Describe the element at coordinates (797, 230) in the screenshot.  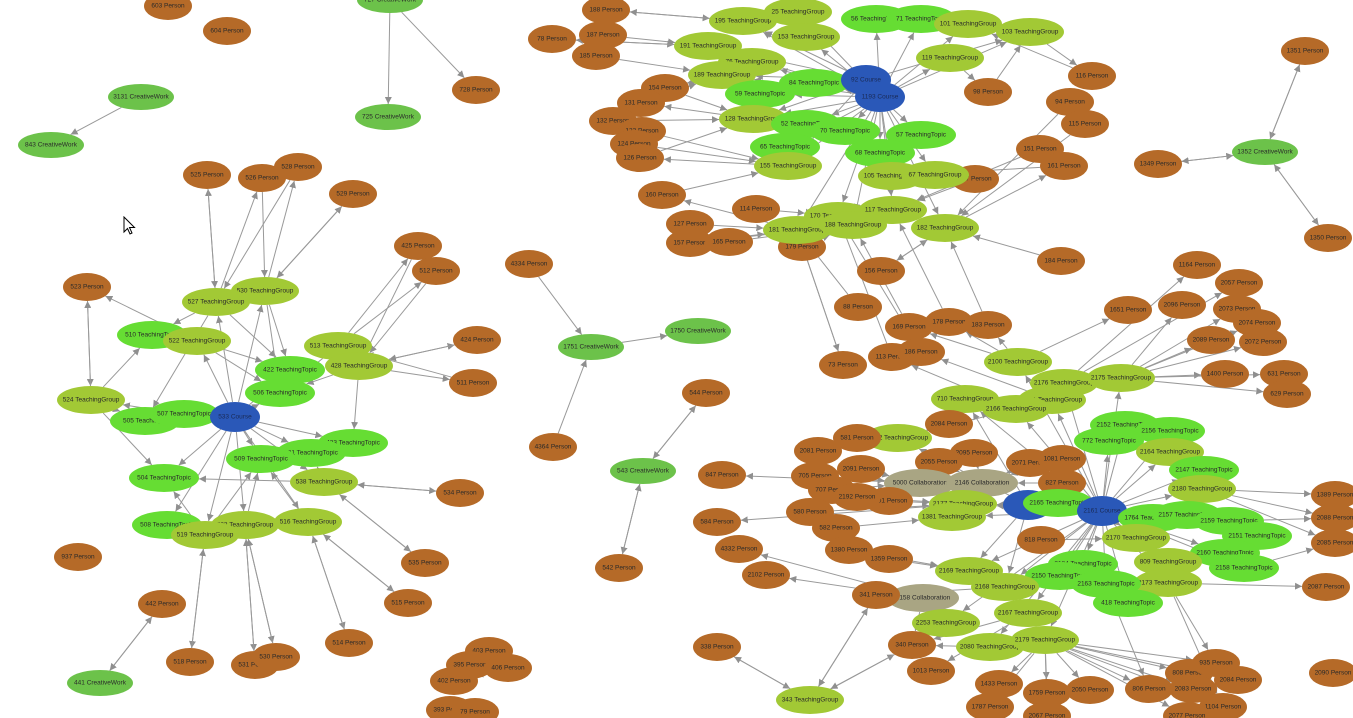
I see `node-teachinggroup: 181 TeachingGroup` at that location.